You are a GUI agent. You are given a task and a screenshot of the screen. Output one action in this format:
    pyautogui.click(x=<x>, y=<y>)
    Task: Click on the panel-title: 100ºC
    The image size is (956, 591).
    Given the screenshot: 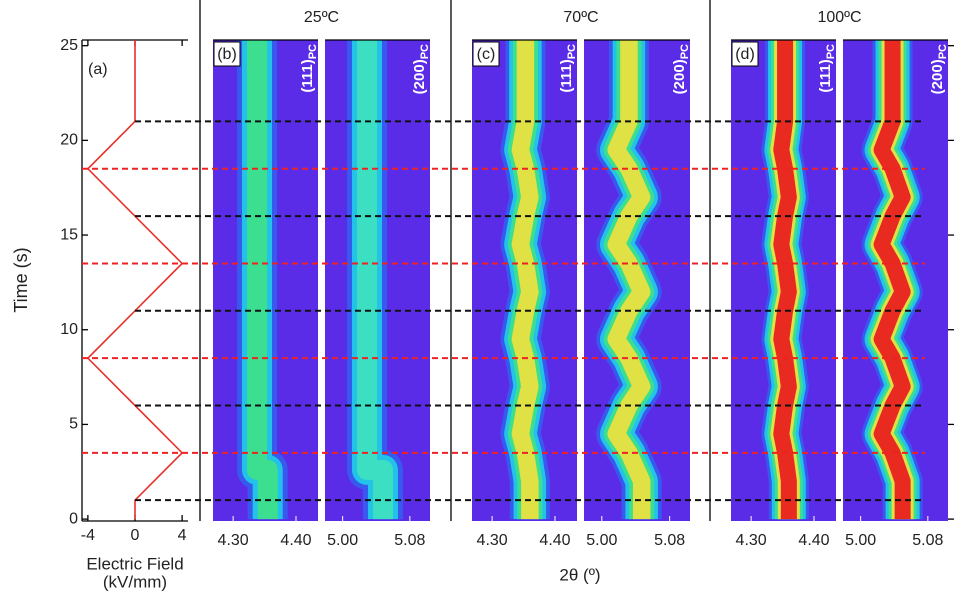 What is the action you would take?
    pyautogui.click(x=839, y=17)
    